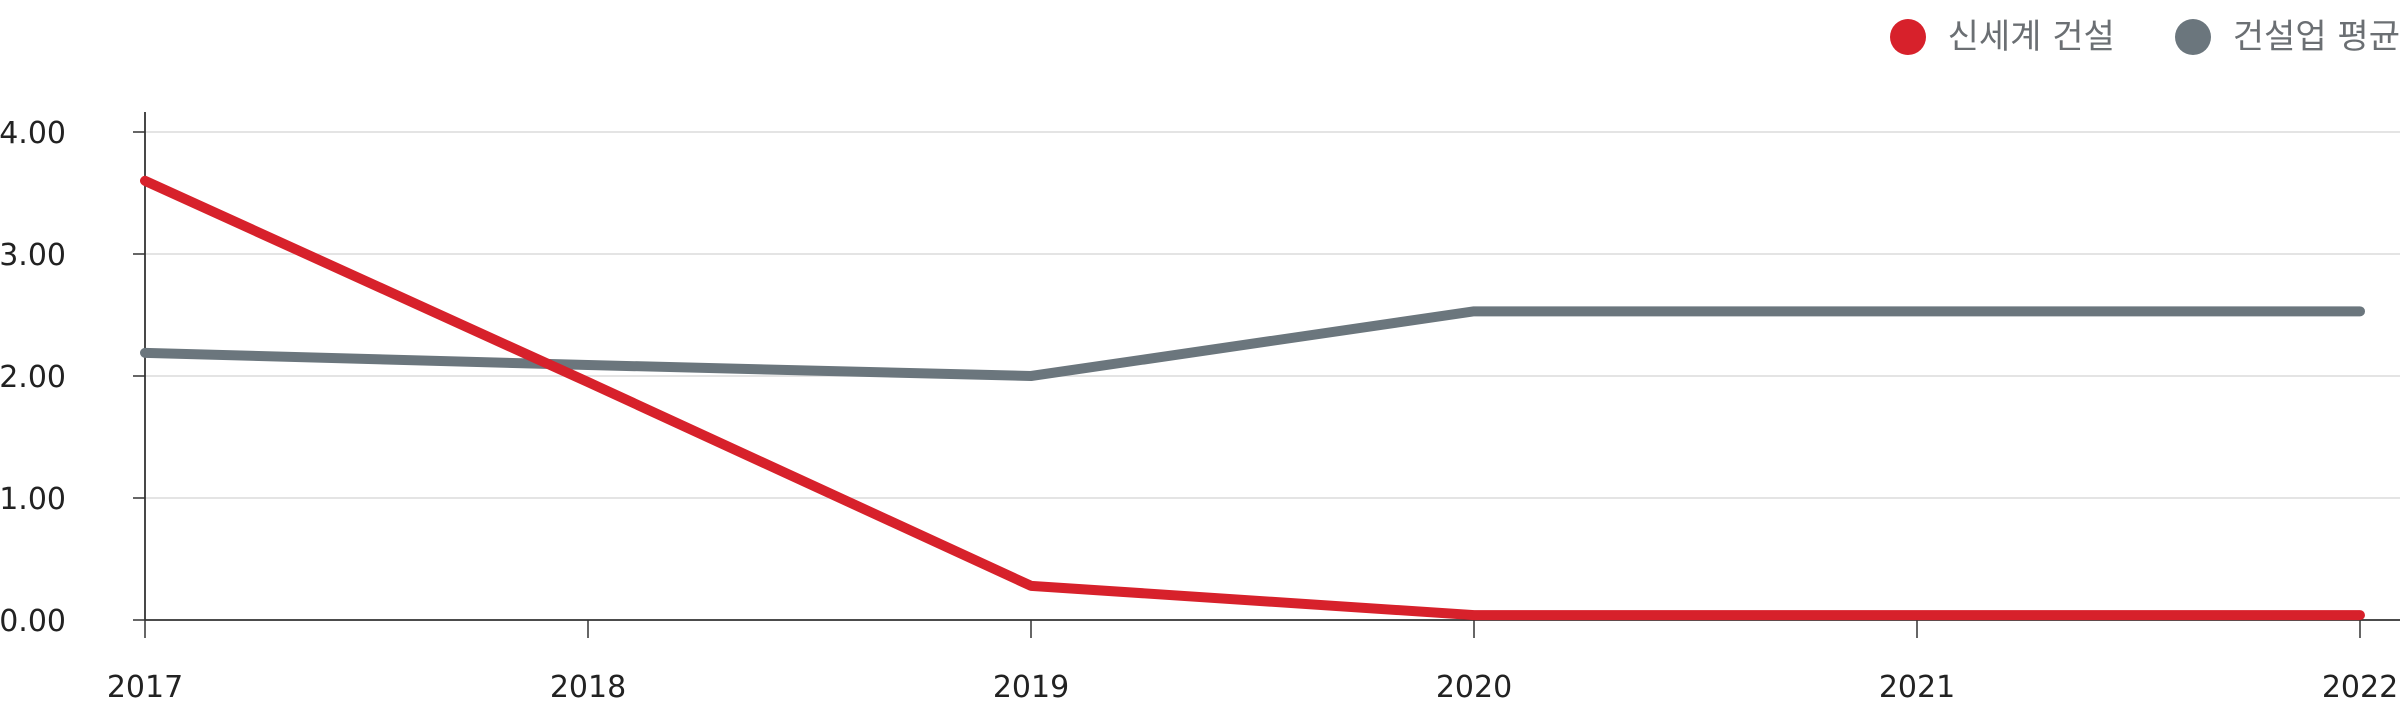 The height and width of the screenshot is (716, 2400). I want to click on legend-label-series-2: 건설업 평균, so click(2316, 37).